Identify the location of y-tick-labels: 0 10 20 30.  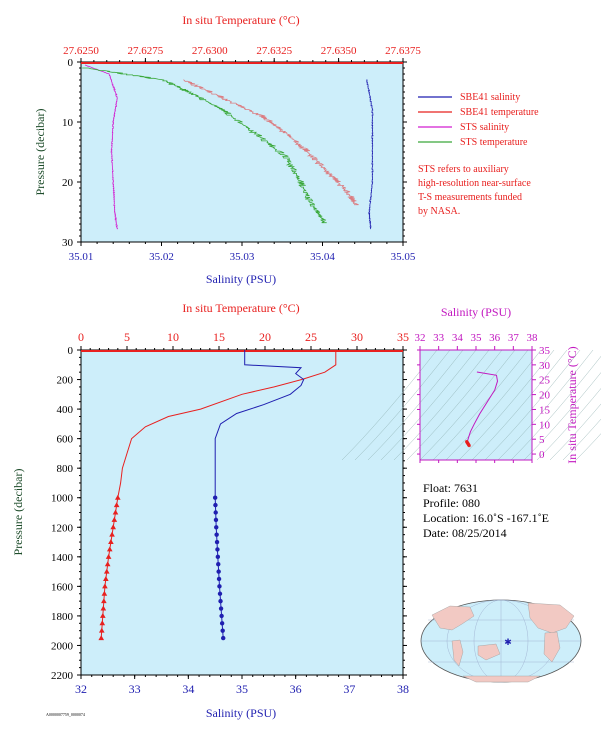
(68, 153).